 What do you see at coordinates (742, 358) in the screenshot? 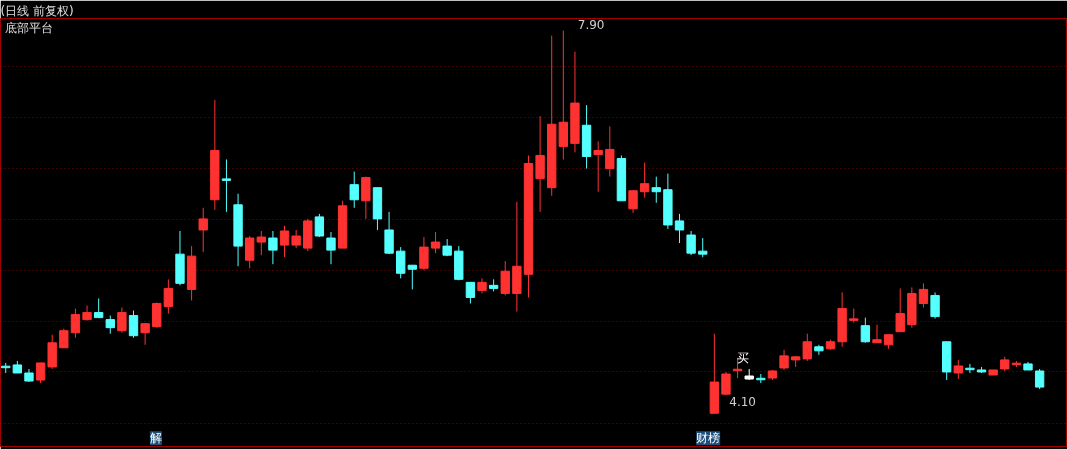
I see `annotation: 买` at bounding box center [742, 358].